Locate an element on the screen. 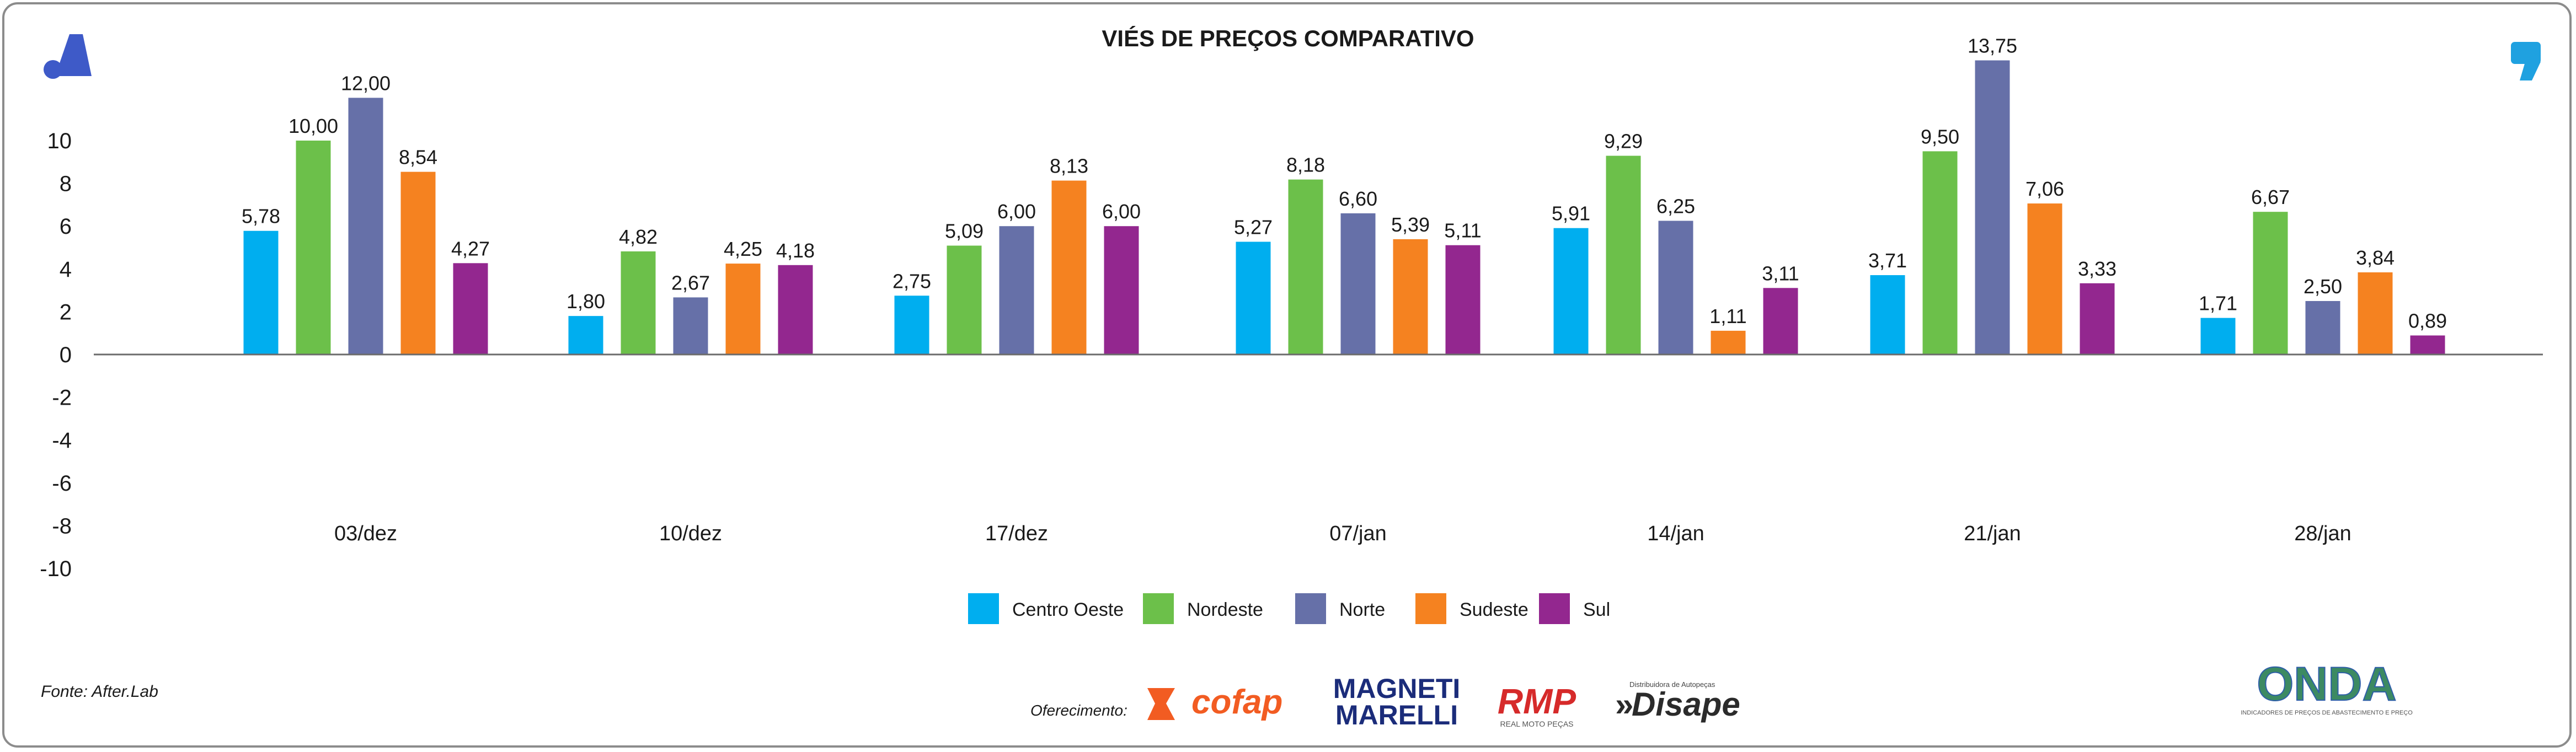 This screenshot has width=2576, height=752. bar-sudeste-03-dez is located at coordinates (418, 262).